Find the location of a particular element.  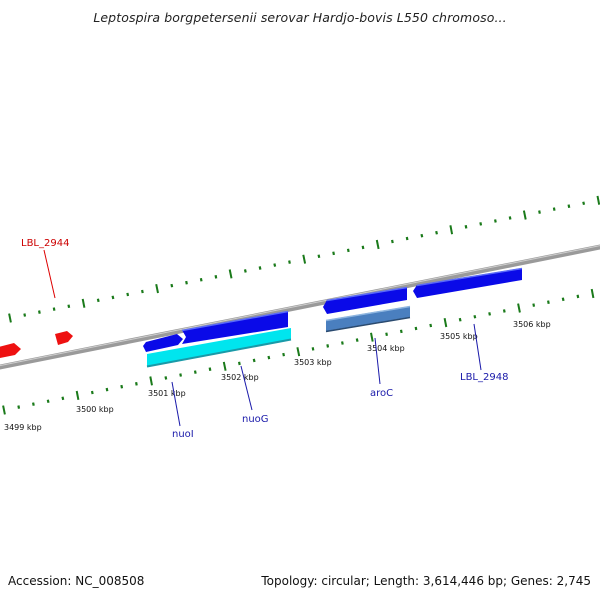

gene-forward-aroC is located at coordinates (365, 300).